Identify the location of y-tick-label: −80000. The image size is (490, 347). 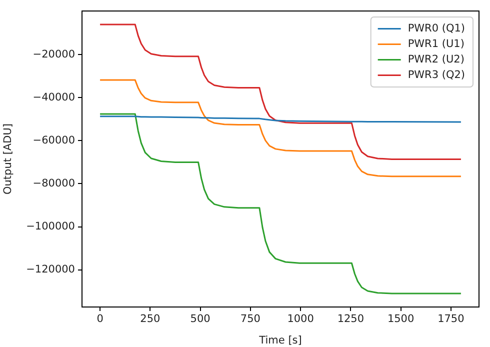
(53, 183).